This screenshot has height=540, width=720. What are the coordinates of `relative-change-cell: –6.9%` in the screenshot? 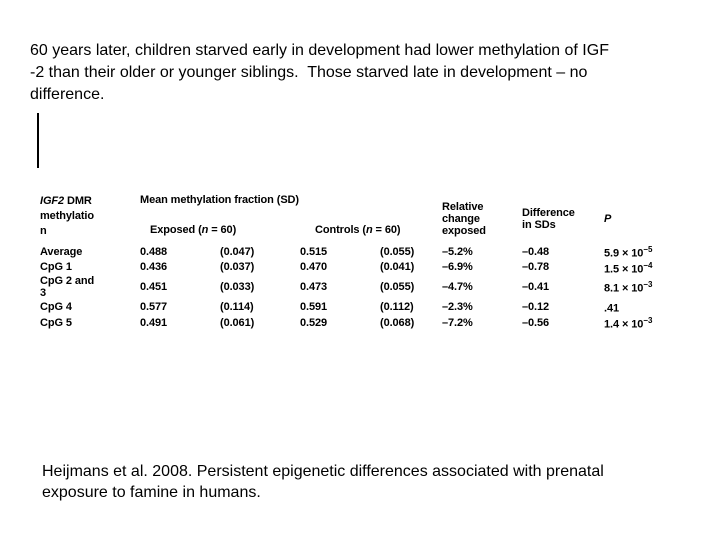 It's located at (457, 267).